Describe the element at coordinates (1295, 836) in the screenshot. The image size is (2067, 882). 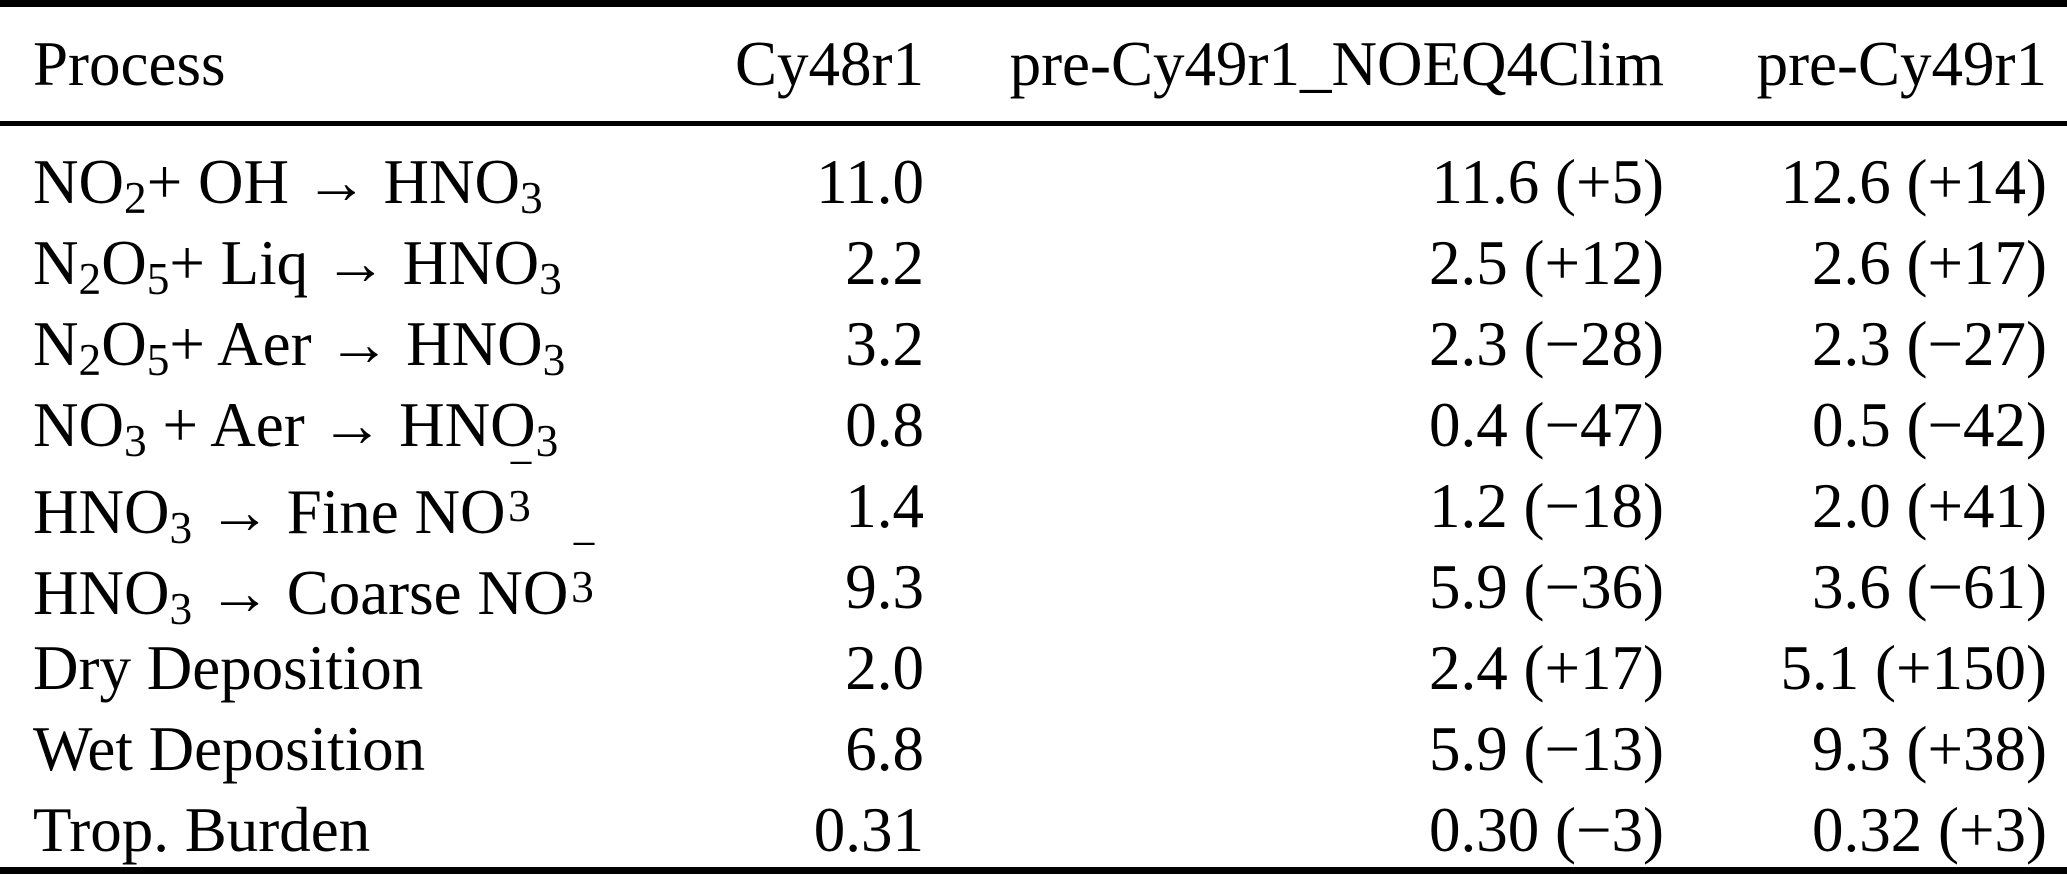
I see `value-cell-pre-cy49r1-noeq4clim: 0.30 (−3)` at that location.